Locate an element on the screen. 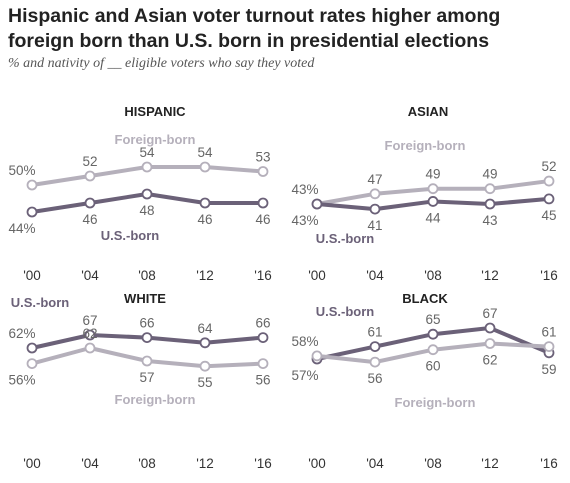 This screenshot has width=570, height=483. data-label-foreign-born: 57 is located at coordinates (146, 377).